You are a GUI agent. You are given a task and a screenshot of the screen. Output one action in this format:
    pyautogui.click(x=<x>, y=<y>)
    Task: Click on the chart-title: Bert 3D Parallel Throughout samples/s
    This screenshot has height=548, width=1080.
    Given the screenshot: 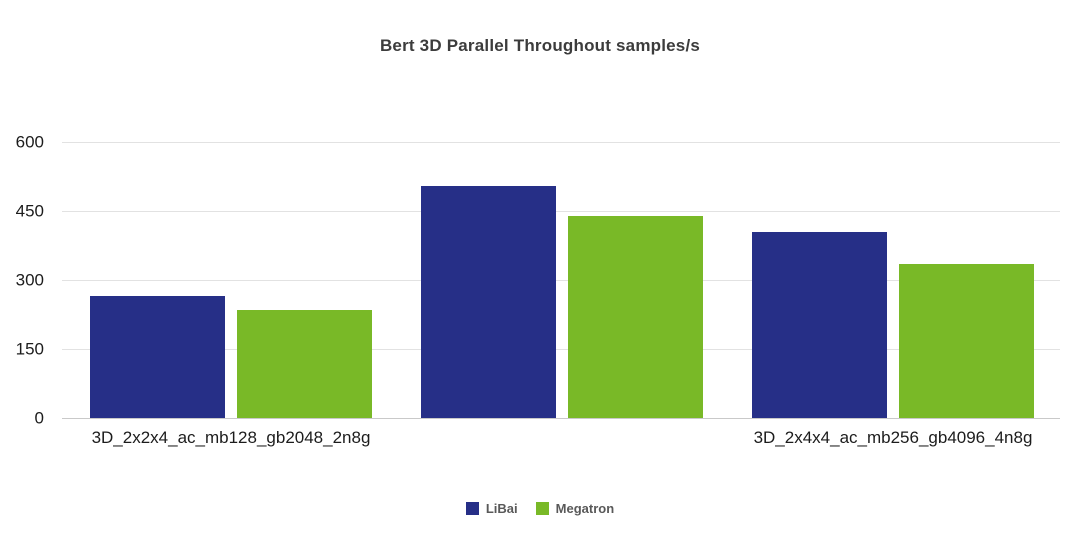 What is the action you would take?
    pyautogui.click(x=540, y=45)
    